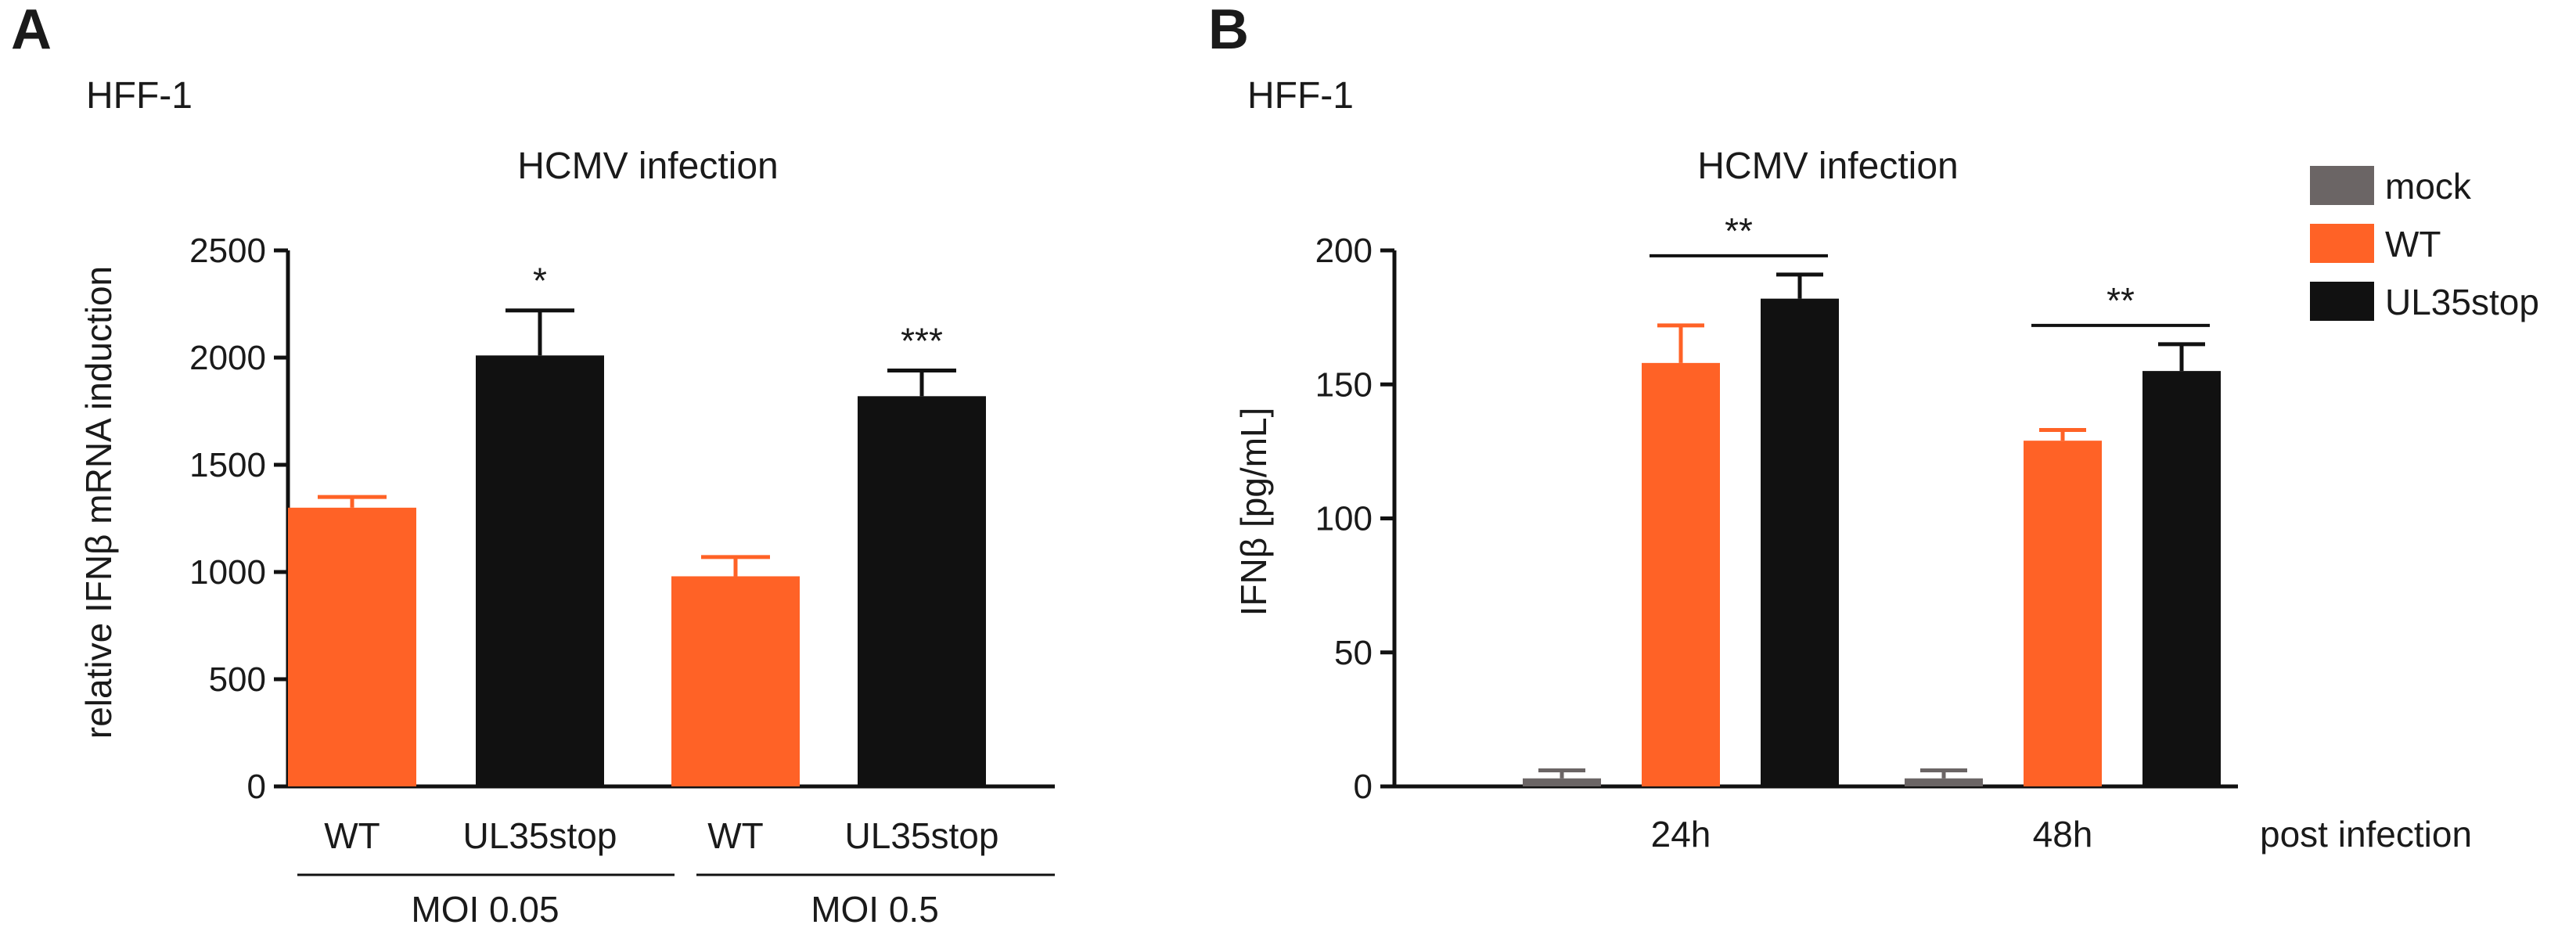 The width and height of the screenshot is (2576, 939). What do you see at coordinates (2462, 302) in the screenshot?
I see `legend-label-ul35stop: UL35stop` at bounding box center [2462, 302].